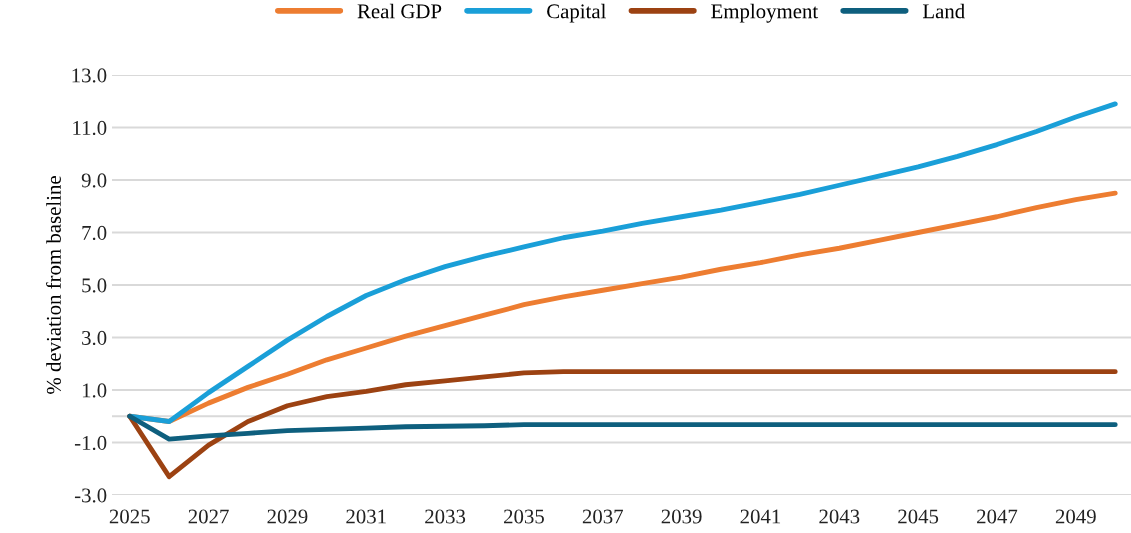 Image resolution: width=1131 pixels, height=533 pixels. What do you see at coordinates (576, 13) in the screenshot?
I see `legend-label: Capital` at bounding box center [576, 13].